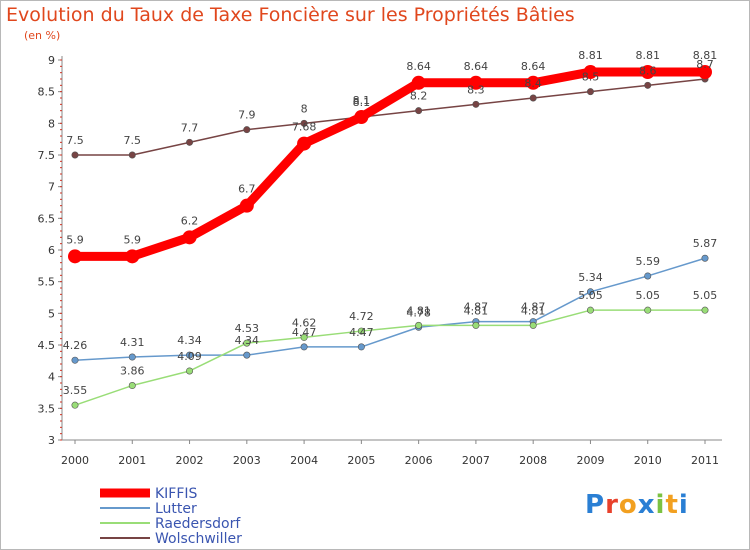  What do you see at coordinates (51, 250) in the screenshot?
I see `y-tick-label: 6` at bounding box center [51, 250].